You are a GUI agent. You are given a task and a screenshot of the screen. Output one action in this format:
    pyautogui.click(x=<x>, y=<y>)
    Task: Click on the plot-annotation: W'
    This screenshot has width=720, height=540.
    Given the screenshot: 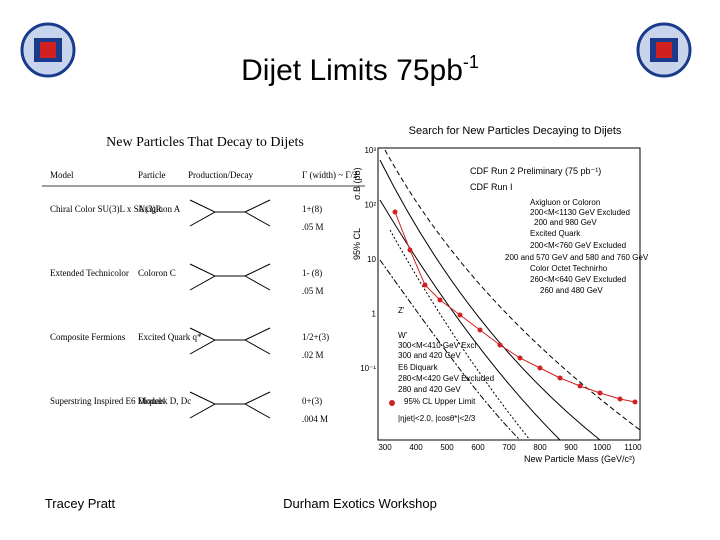 What is the action you would take?
    pyautogui.click(x=403, y=335)
    